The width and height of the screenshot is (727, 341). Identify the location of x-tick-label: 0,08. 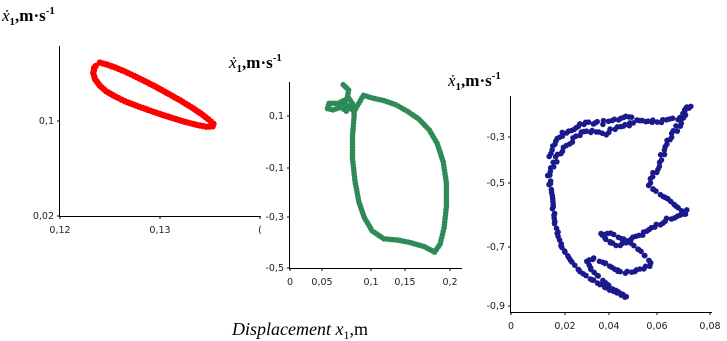
(709, 326).